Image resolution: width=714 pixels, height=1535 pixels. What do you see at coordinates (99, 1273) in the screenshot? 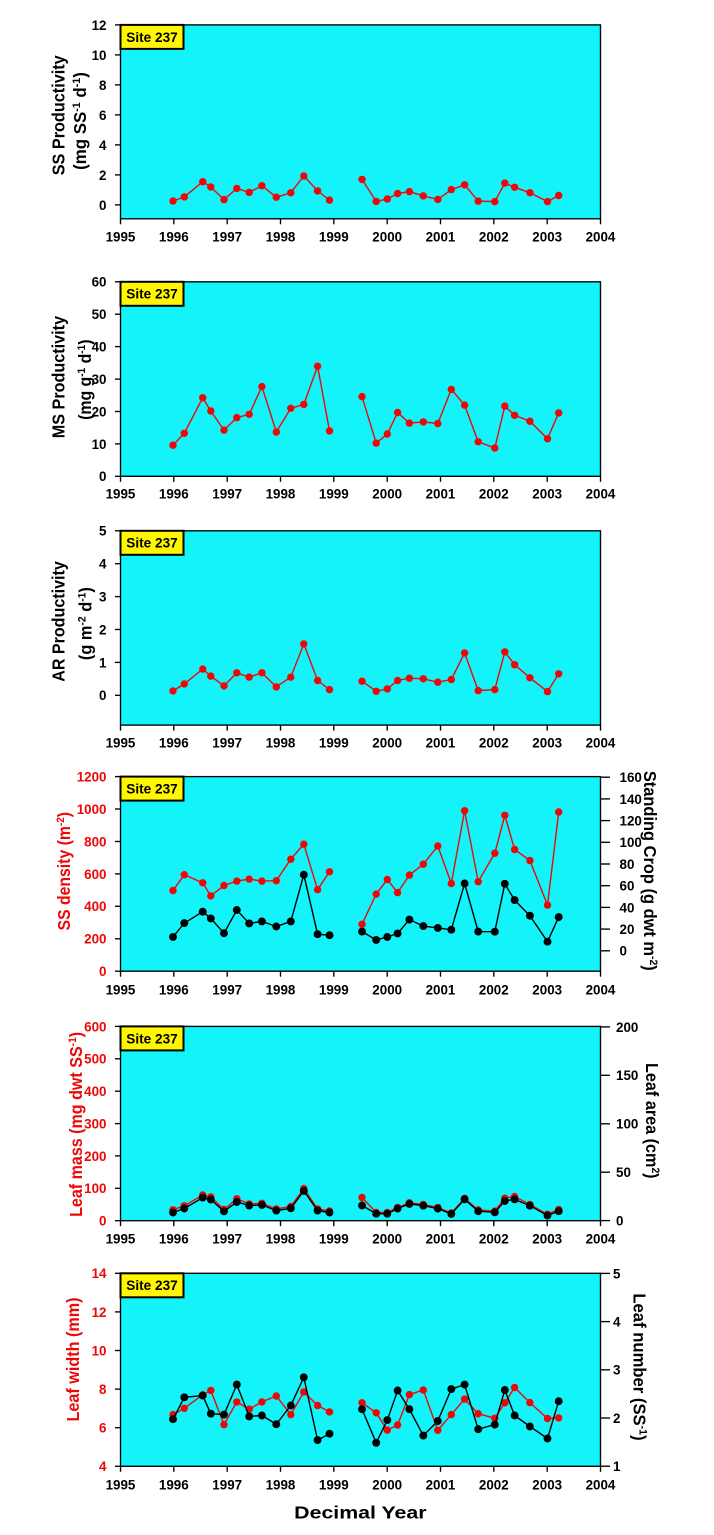
I see `svg-text: 14` at bounding box center [99, 1273].